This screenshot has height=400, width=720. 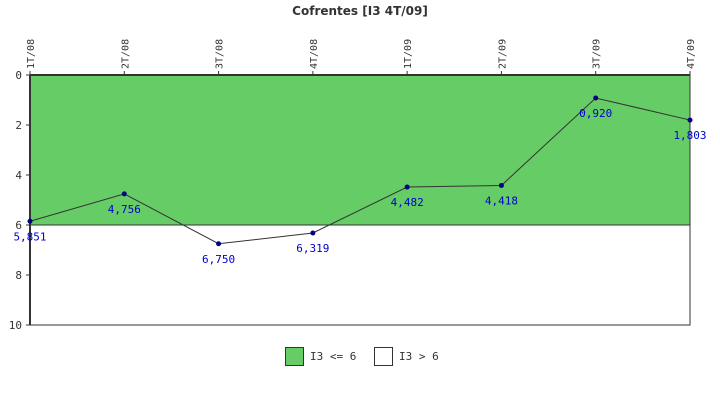 What do you see at coordinates (29, 236) in the screenshot?
I see `data-label: 5,851` at bounding box center [29, 236].